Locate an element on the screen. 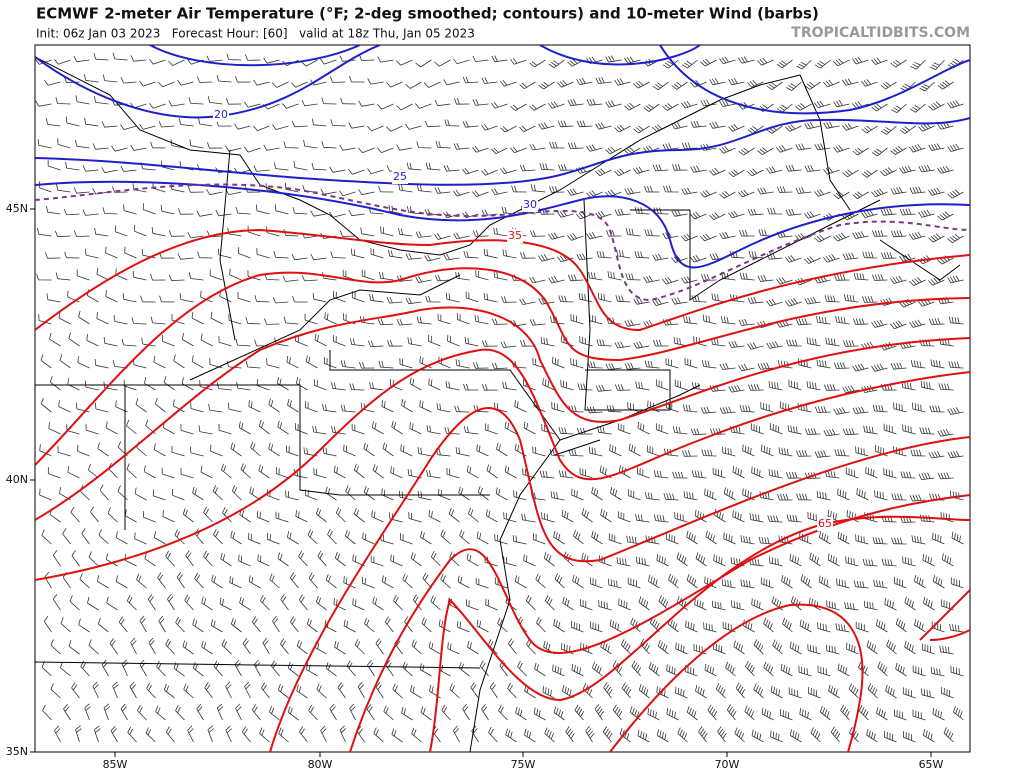  contour-label: 30 is located at coordinates (530, 204).